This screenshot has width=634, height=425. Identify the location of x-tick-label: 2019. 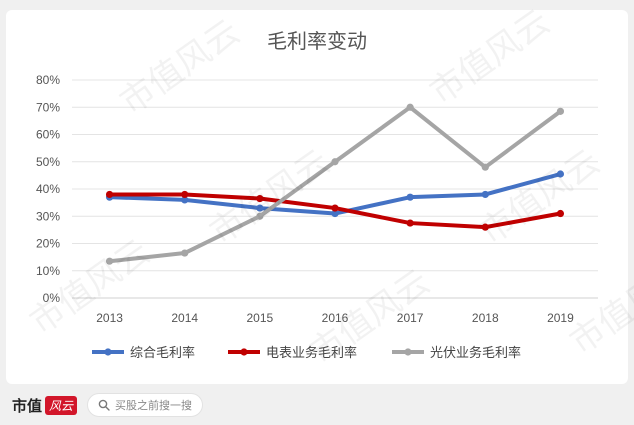
(560, 318).